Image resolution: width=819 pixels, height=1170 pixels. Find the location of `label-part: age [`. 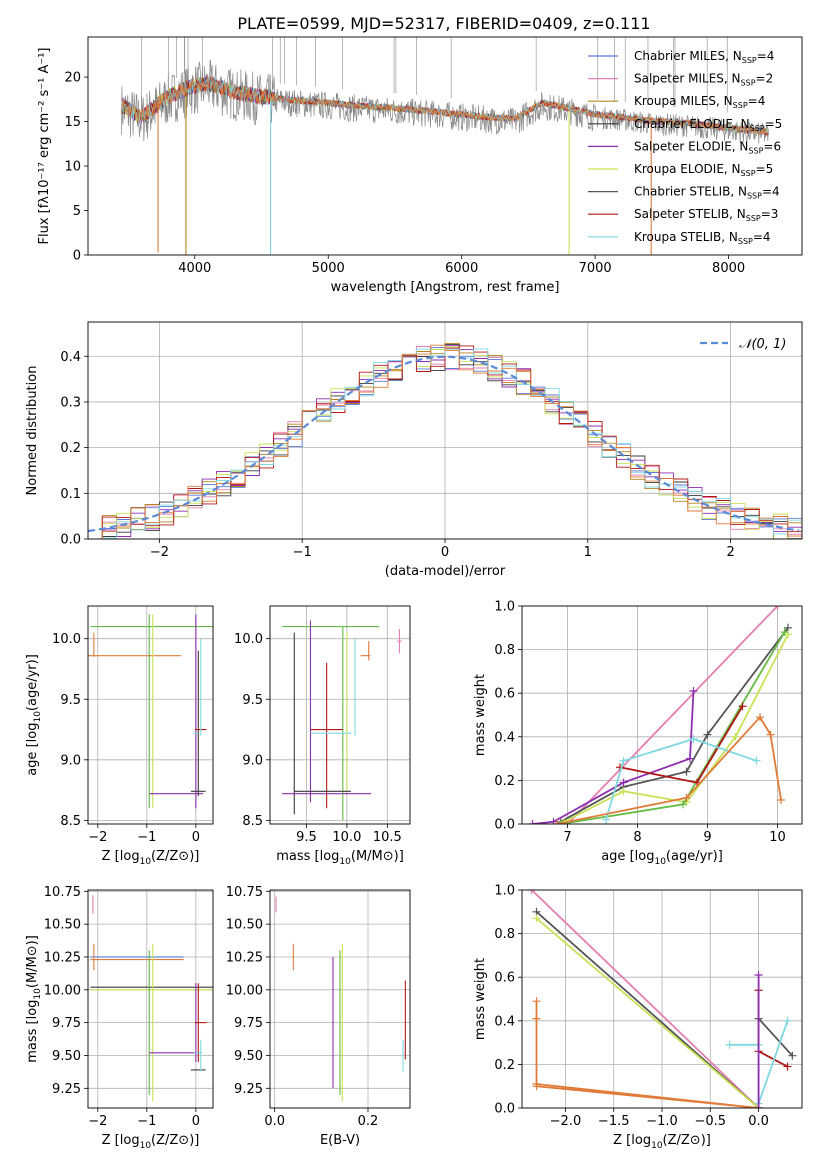

label-part: age [ is located at coordinates (617, 856).